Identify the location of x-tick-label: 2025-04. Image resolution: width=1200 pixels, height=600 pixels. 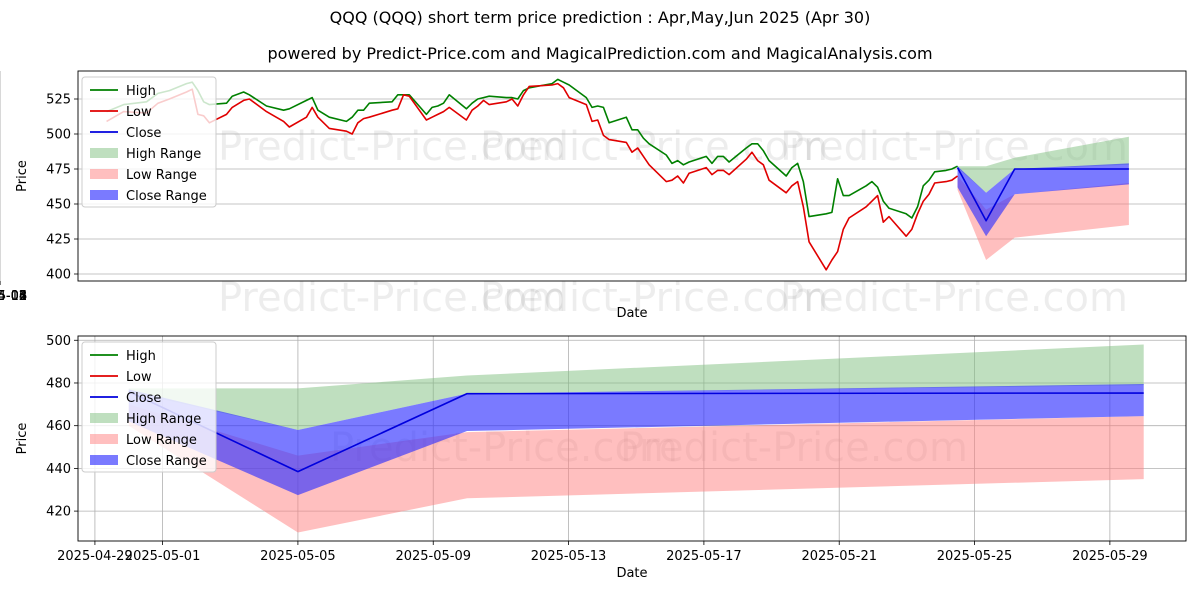
(13, 296).